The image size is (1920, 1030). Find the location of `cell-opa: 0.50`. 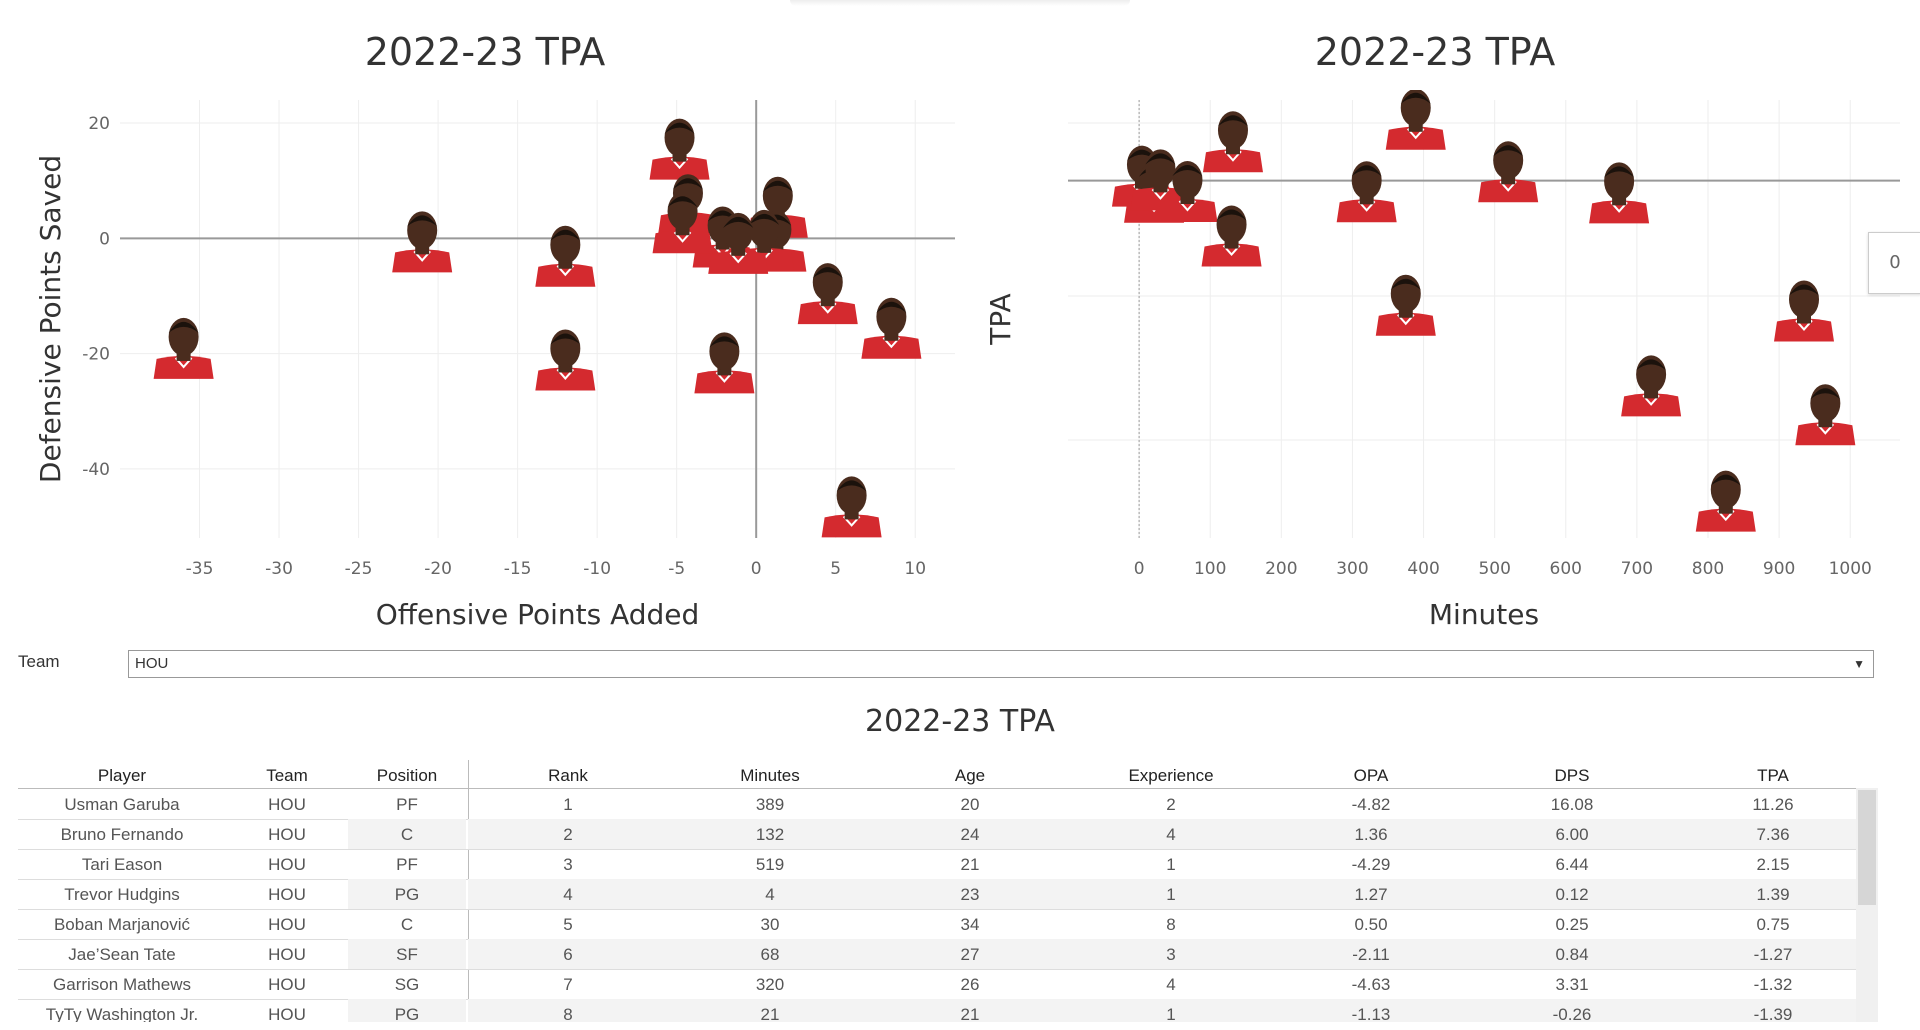

cell-opa: 0.50 is located at coordinates (1371, 924).